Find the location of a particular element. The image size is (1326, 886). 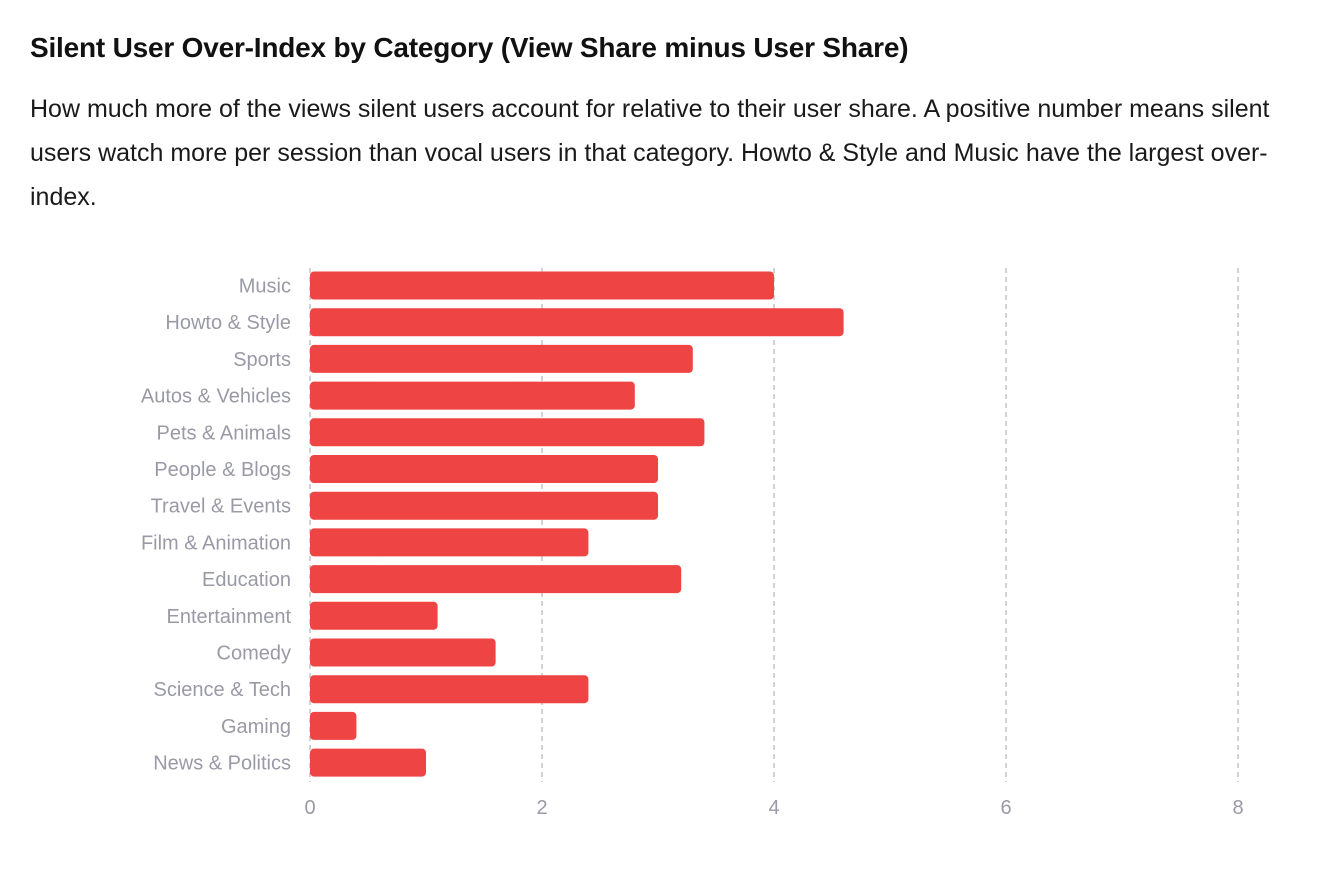

x-axis-ticks: 0 2 4 6 8 is located at coordinates (773, 808).